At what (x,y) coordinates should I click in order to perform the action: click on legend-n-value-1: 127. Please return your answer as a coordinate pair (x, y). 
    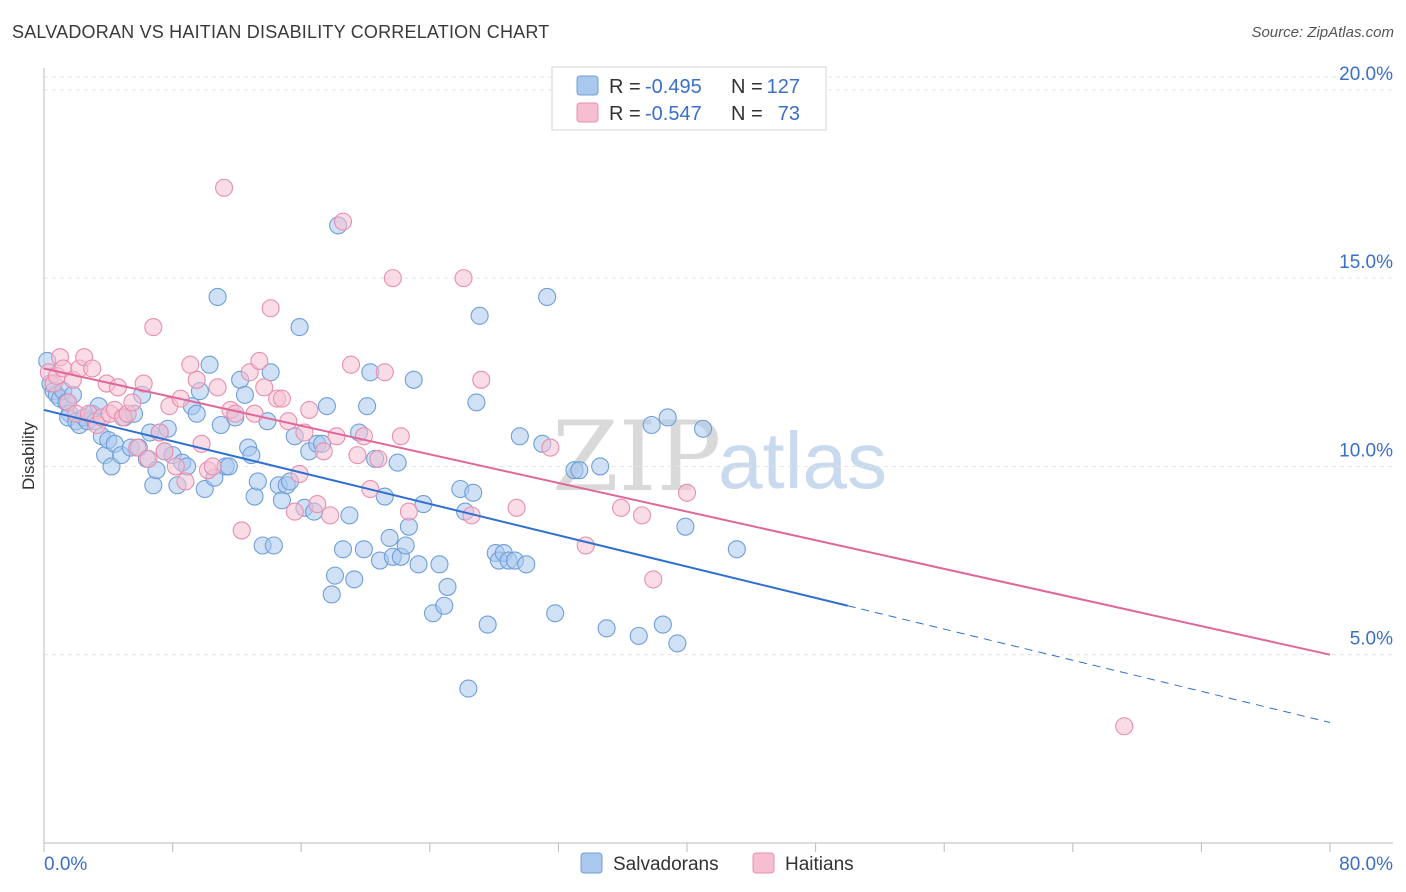
    Looking at the image, I should click on (783, 87).